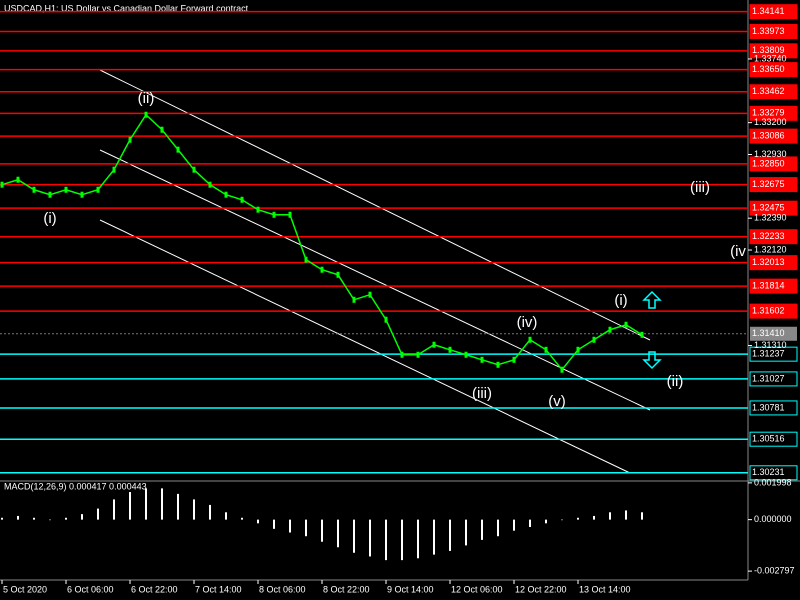  What do you see at coordinates (768, 236) in the screenshot?
I see `level-label: 1.32233` at bounding box center [768, 236].